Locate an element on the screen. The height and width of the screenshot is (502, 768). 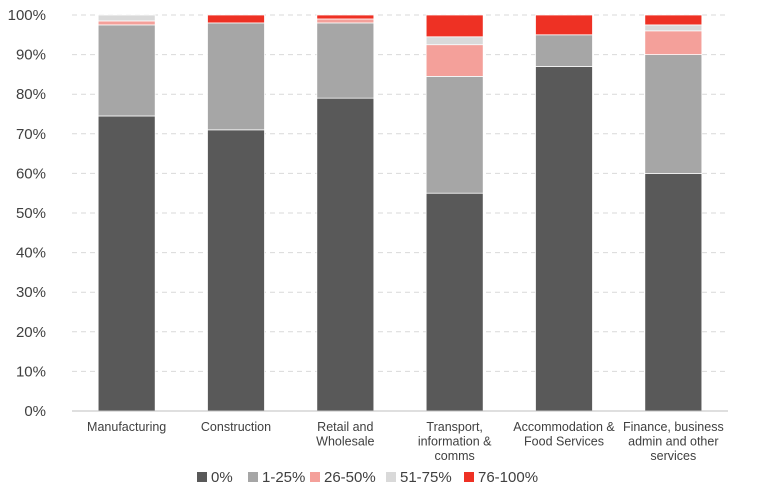
x-tick-label: comms is located at coordinates (455, 456).